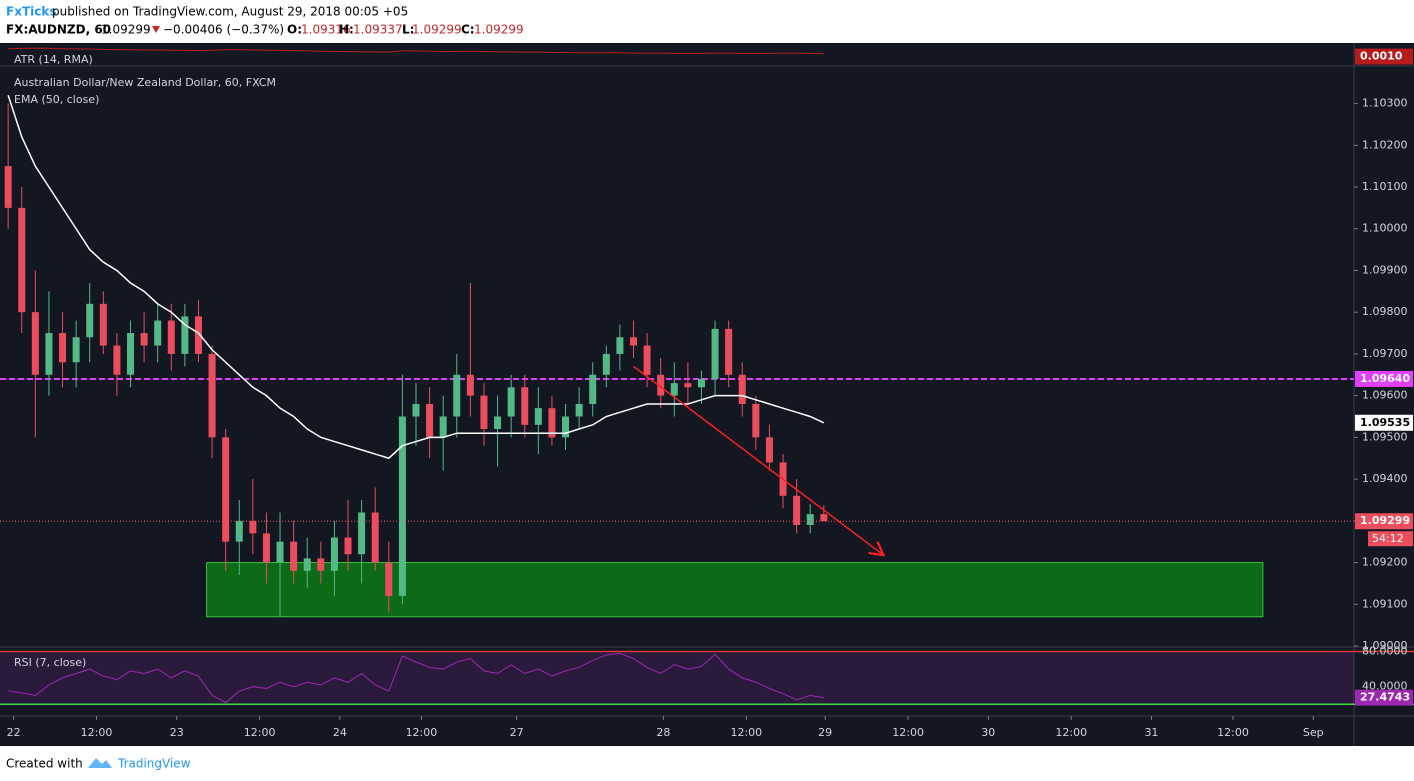 The height and width of the screenshot is (781, 1414). Describe the element at coordinates (416, 51) in the screenshot. I see `atr-line` at that location.